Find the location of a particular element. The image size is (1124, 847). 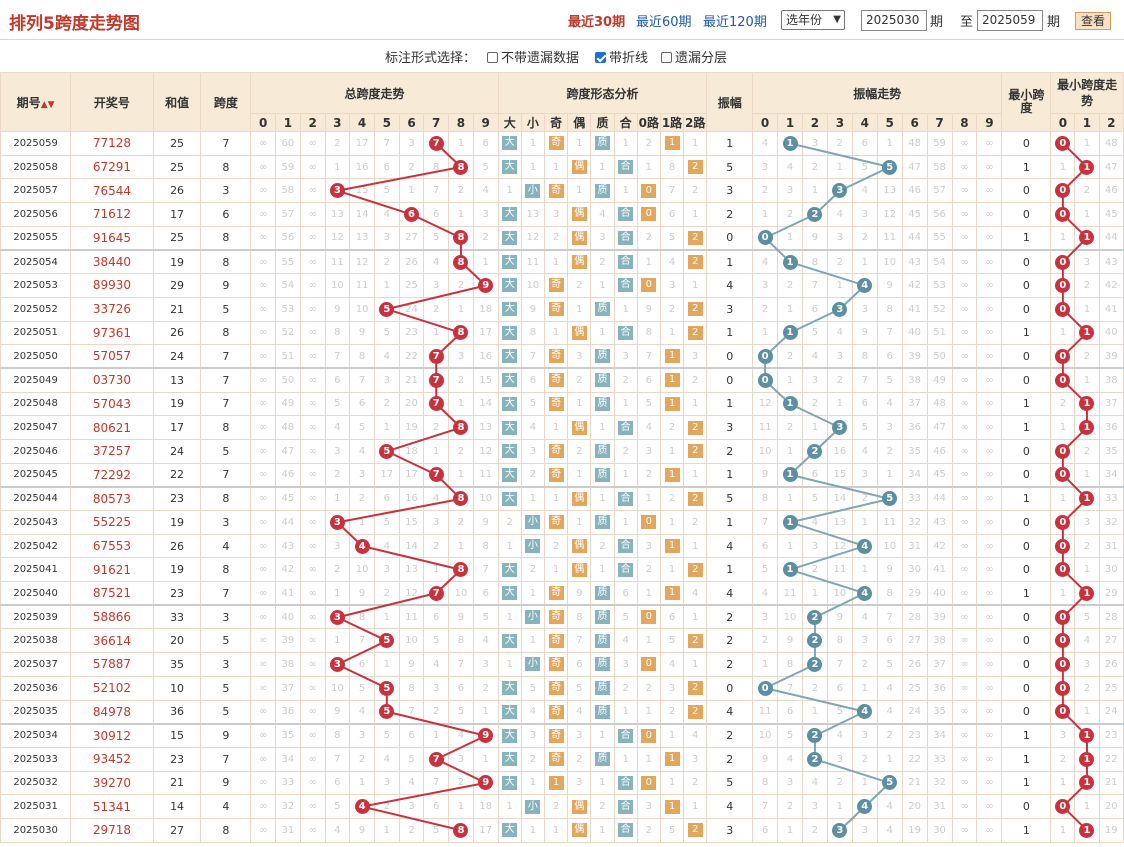

amp-miss-cell: 57 is located at coordinates (939, 191).